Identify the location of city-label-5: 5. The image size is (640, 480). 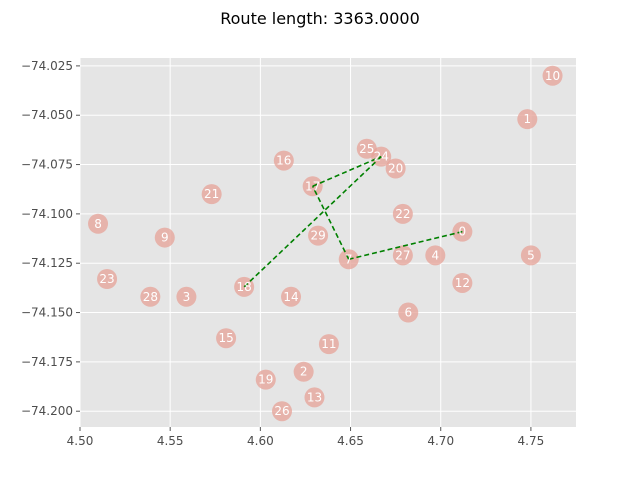
(531, 255).